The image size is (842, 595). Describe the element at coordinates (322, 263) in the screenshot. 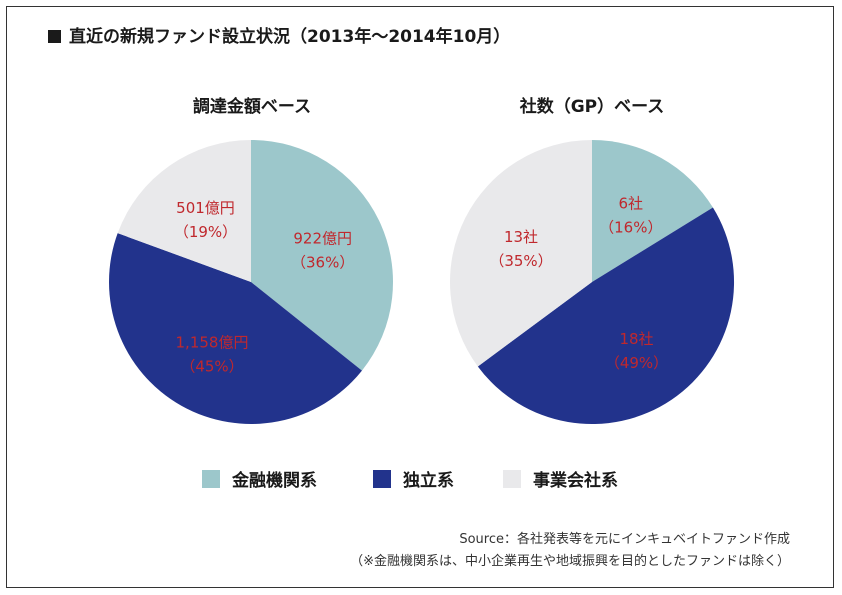

I see `pie-0-slice-0-percent-label: （36%）` at that location.